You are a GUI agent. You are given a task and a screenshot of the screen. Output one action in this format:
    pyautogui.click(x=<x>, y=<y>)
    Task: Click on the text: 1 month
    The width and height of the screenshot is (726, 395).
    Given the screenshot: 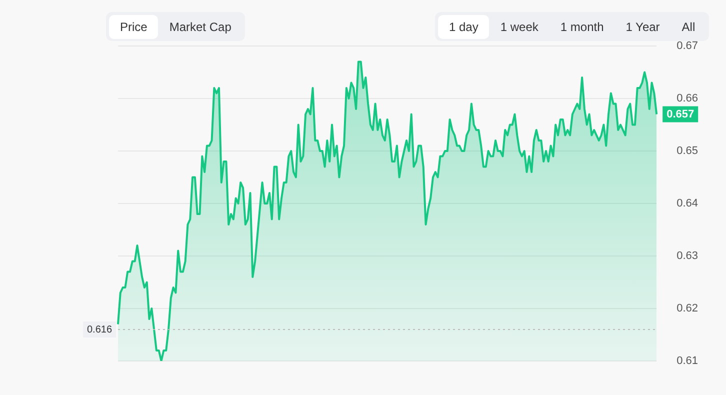 What is the action you would take?
    pyautogui.click(x=582, y=27)
    